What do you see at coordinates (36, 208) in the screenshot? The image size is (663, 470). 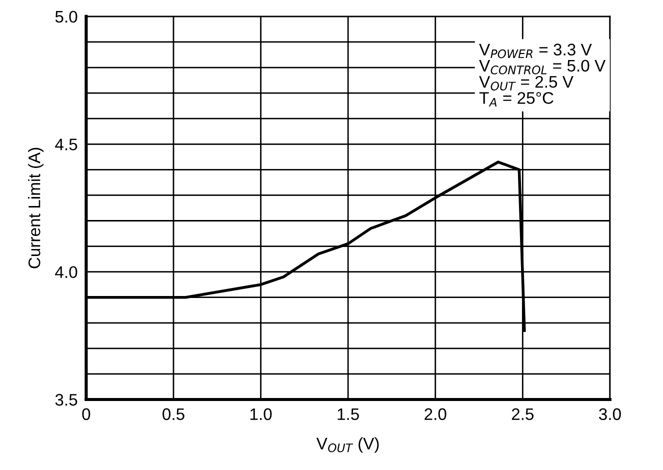 I see `y-axis-title: Current Limit (A)` at bounding box center [36, 208].